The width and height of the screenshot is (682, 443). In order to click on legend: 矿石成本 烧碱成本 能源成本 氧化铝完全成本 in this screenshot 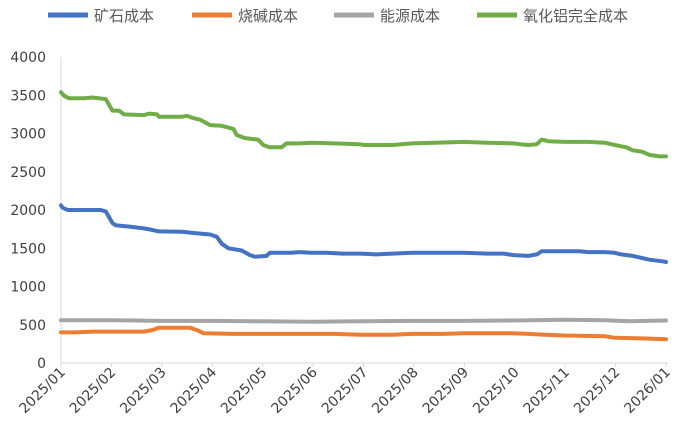, I will do `click(338, 16)`.